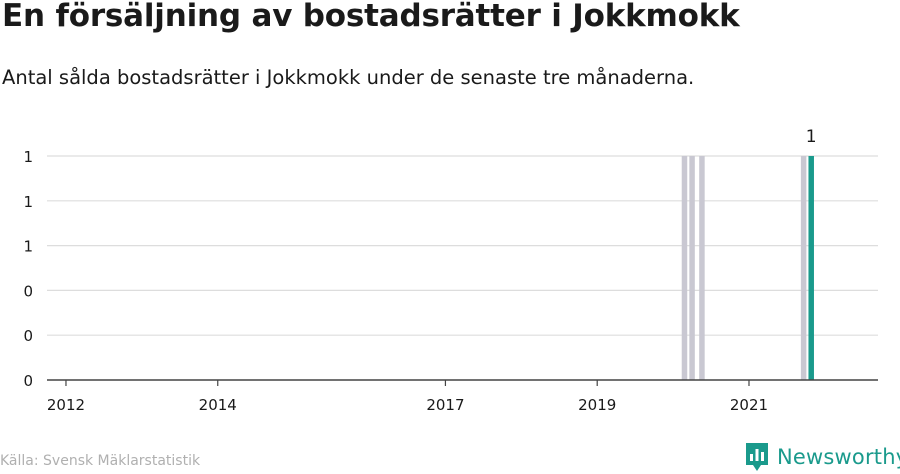 The image size is (900, 474). Describe the element at coordinates (757, 457) in the screenshot. I see `newsworthy-logo-icon` at that location.